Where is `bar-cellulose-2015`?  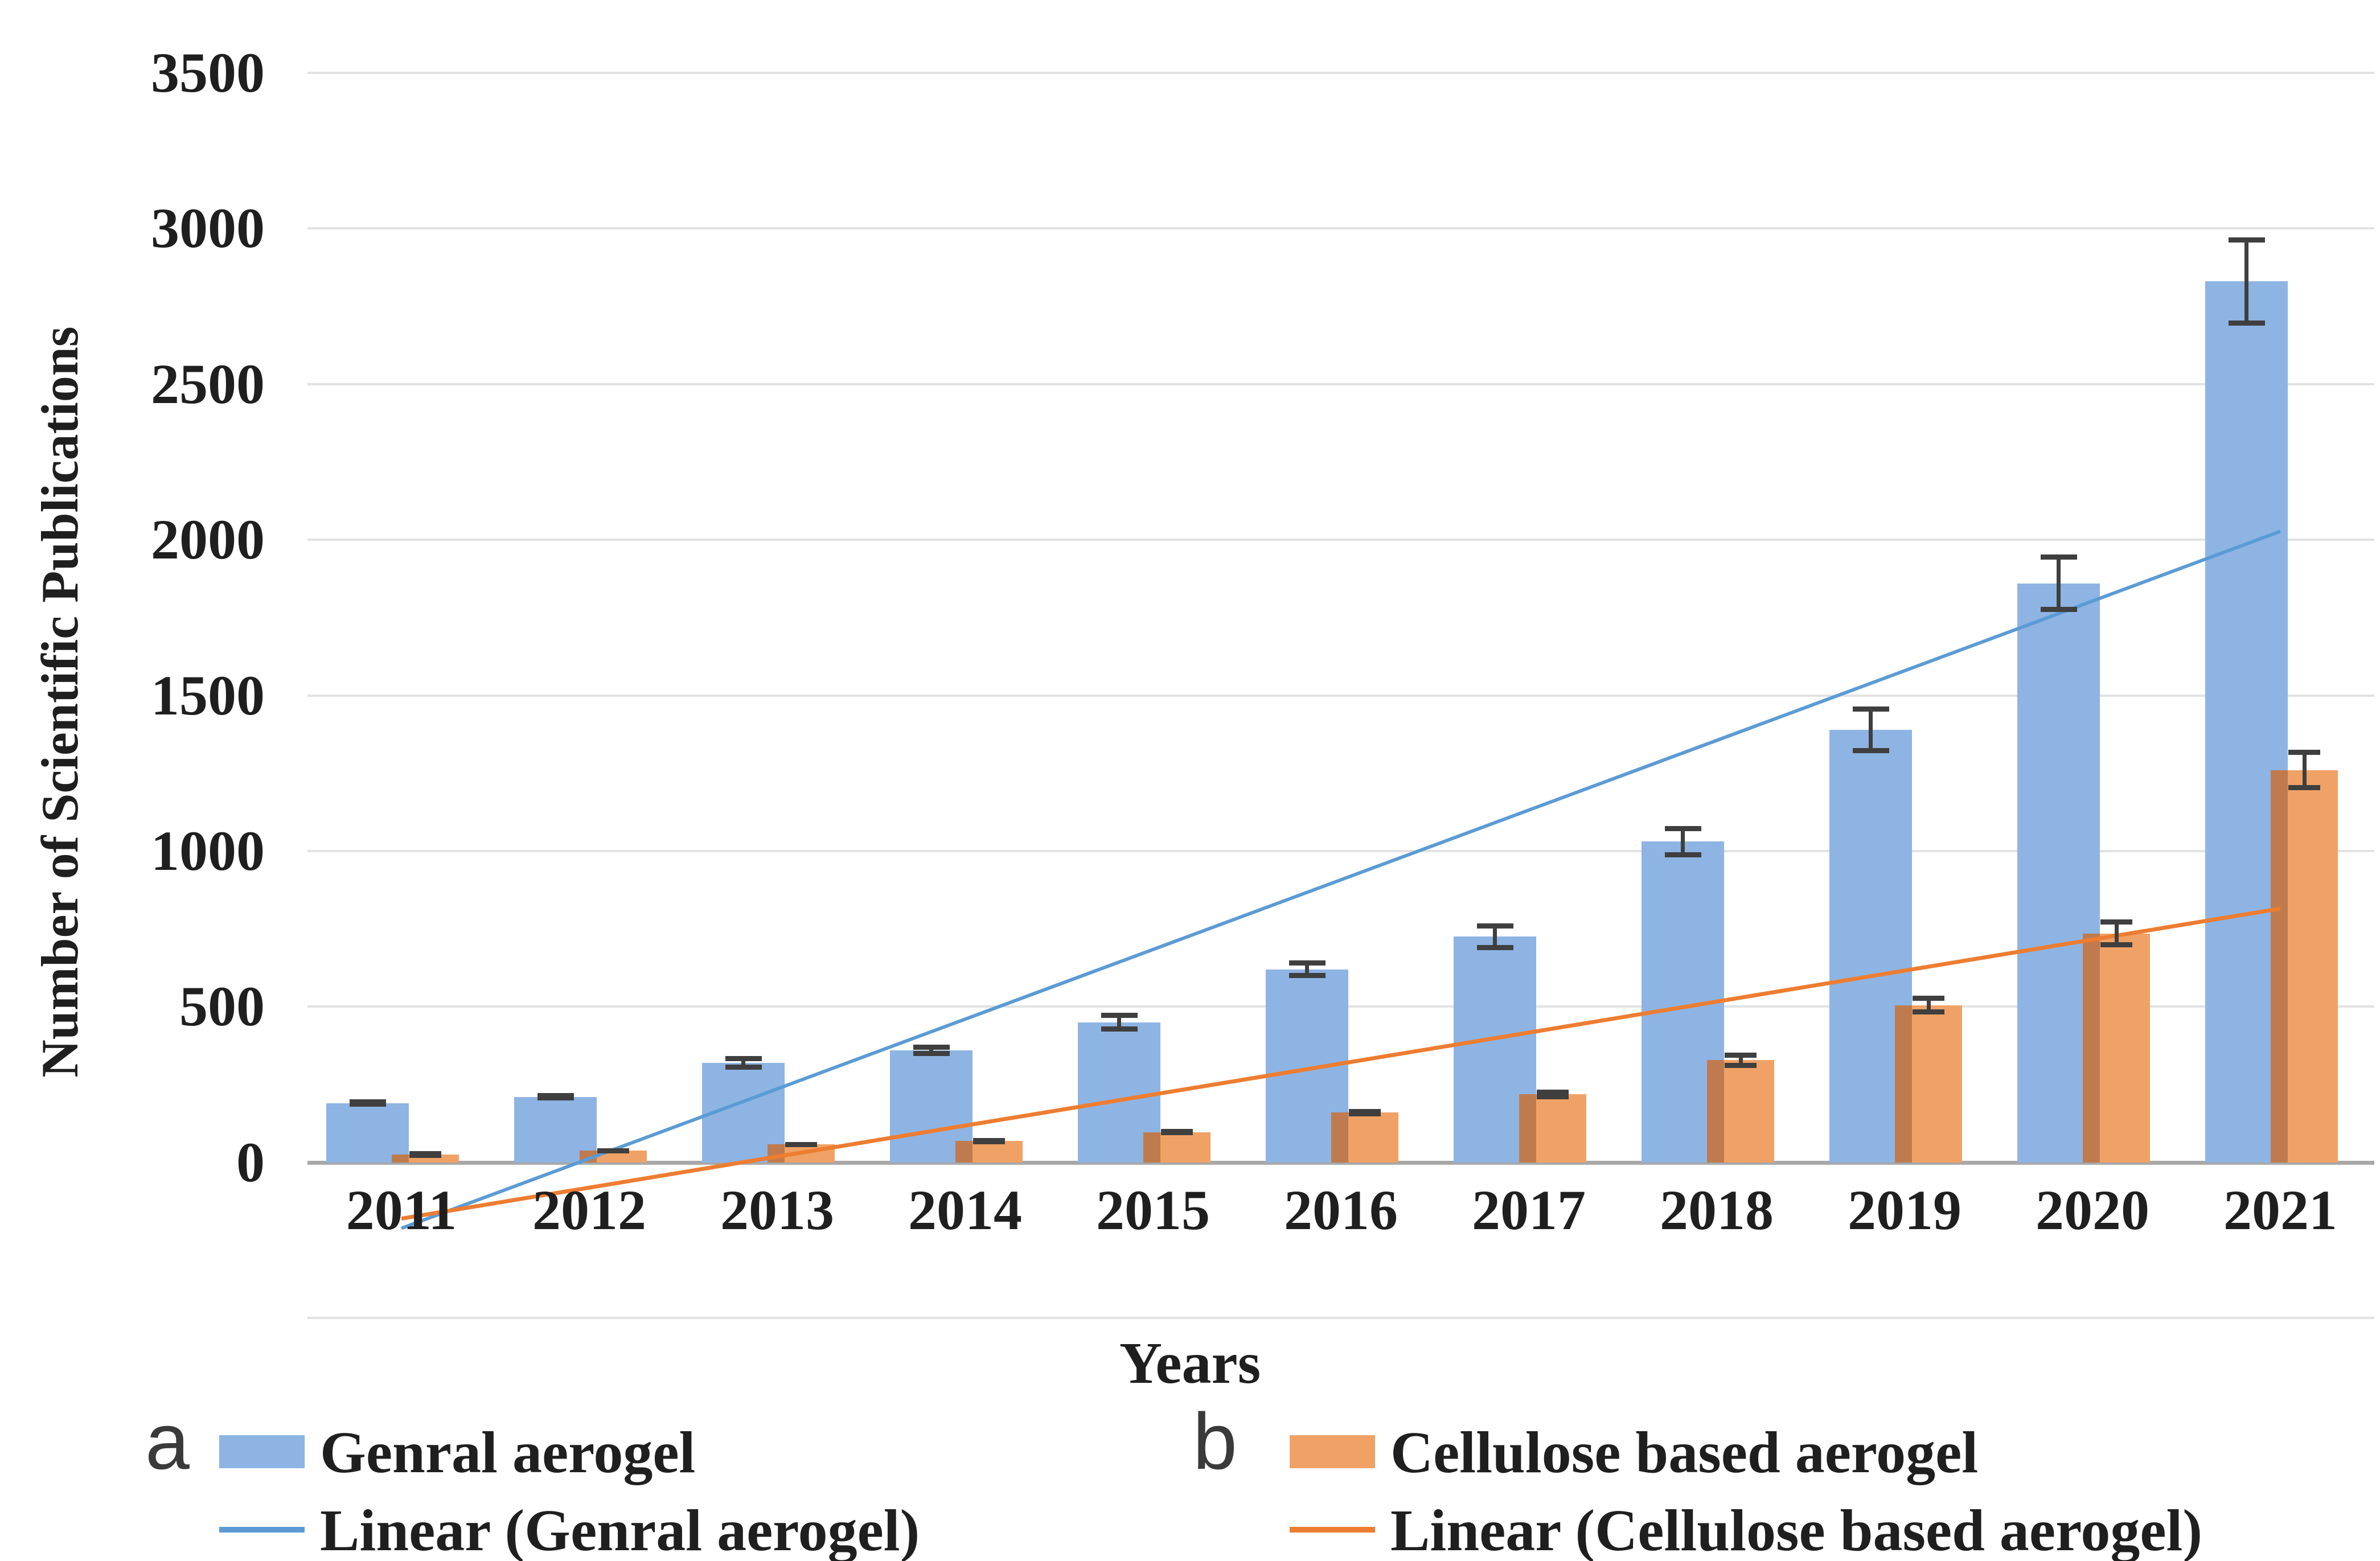
bar-cellulose-2015 is located at coordinates (1176, 1147).